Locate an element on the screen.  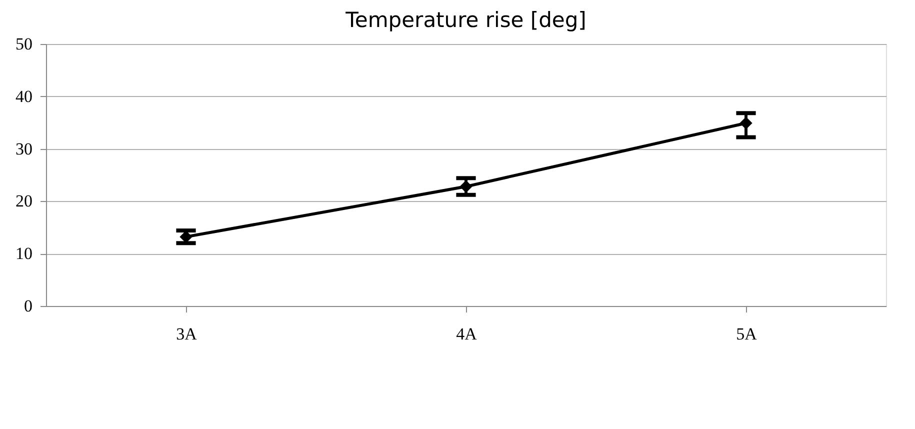
y-tick-label: 50 is located at coordinates (24, 44).